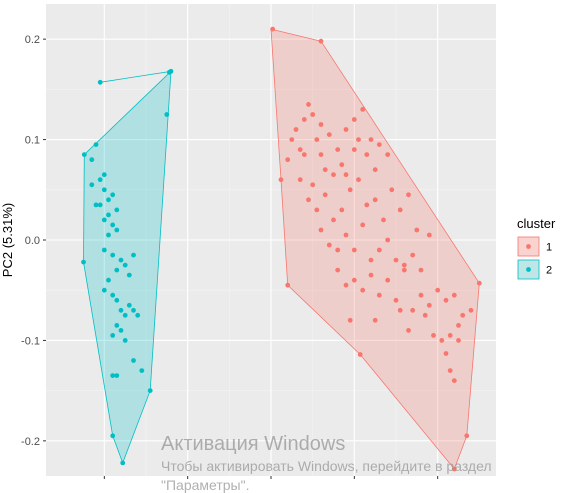  Describe the element at coordinates (32, 141) in the screenshot. I see `y-tick-label: 0.1` at that location.